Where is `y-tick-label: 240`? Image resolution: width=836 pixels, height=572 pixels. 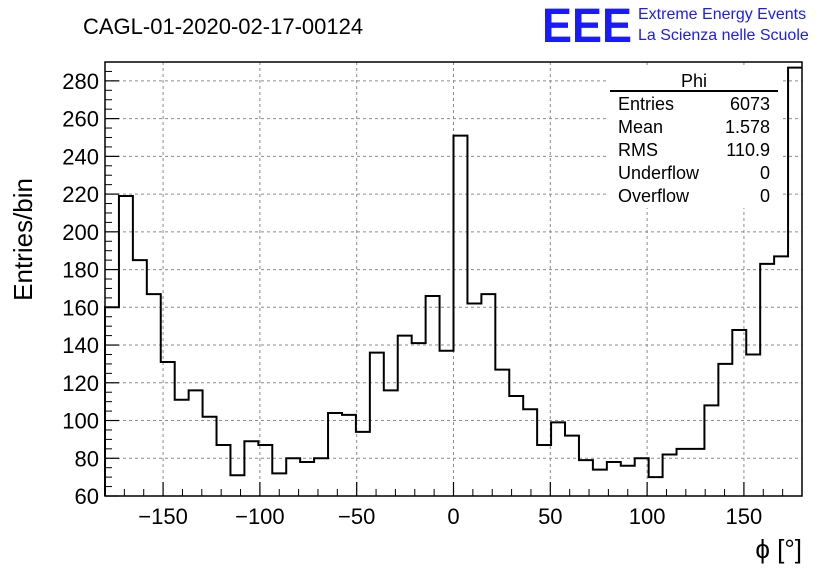
y-tick-label: 240 is located at coordinates (80, 156).